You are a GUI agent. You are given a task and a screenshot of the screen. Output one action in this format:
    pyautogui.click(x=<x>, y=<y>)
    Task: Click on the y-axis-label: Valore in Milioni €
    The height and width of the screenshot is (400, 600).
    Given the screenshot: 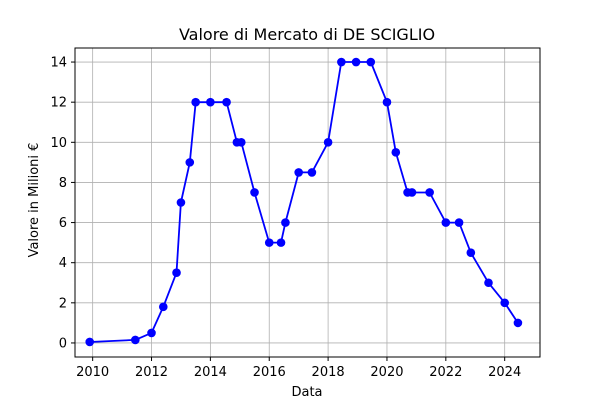 What is the action you would take?
    pyautogui.click(x=34, y=200)
    